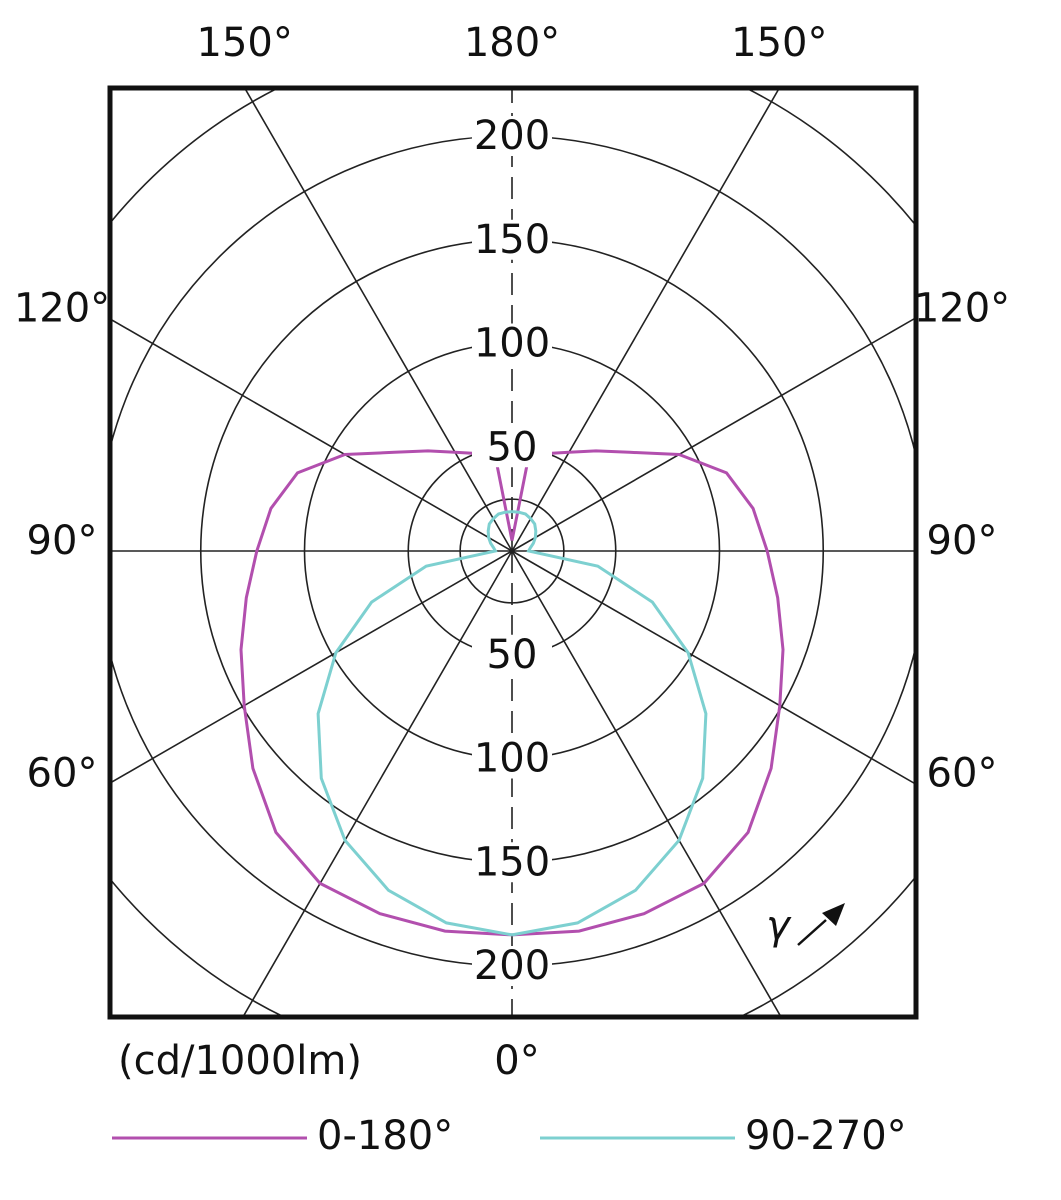 Image resolution: width=1061 pixels, height=1200 pixels. Describe the element at coordinates (826, 1136) in the screenshot. I see `legend-label: 90-270°` at that location.